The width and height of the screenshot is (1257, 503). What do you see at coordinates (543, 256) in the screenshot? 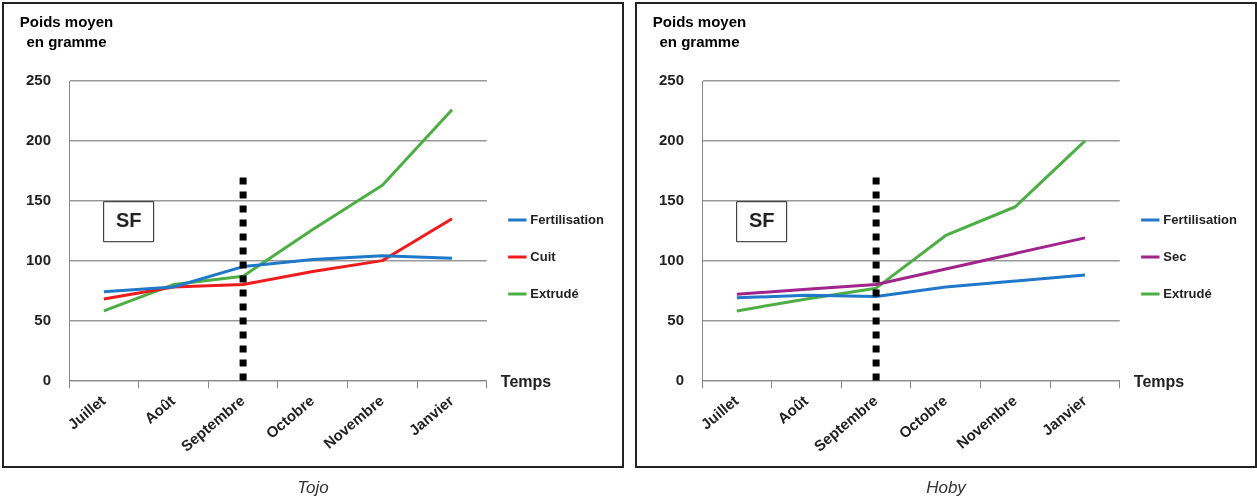
I see `legend-label: Cuit` at bounding box center [543, 256].